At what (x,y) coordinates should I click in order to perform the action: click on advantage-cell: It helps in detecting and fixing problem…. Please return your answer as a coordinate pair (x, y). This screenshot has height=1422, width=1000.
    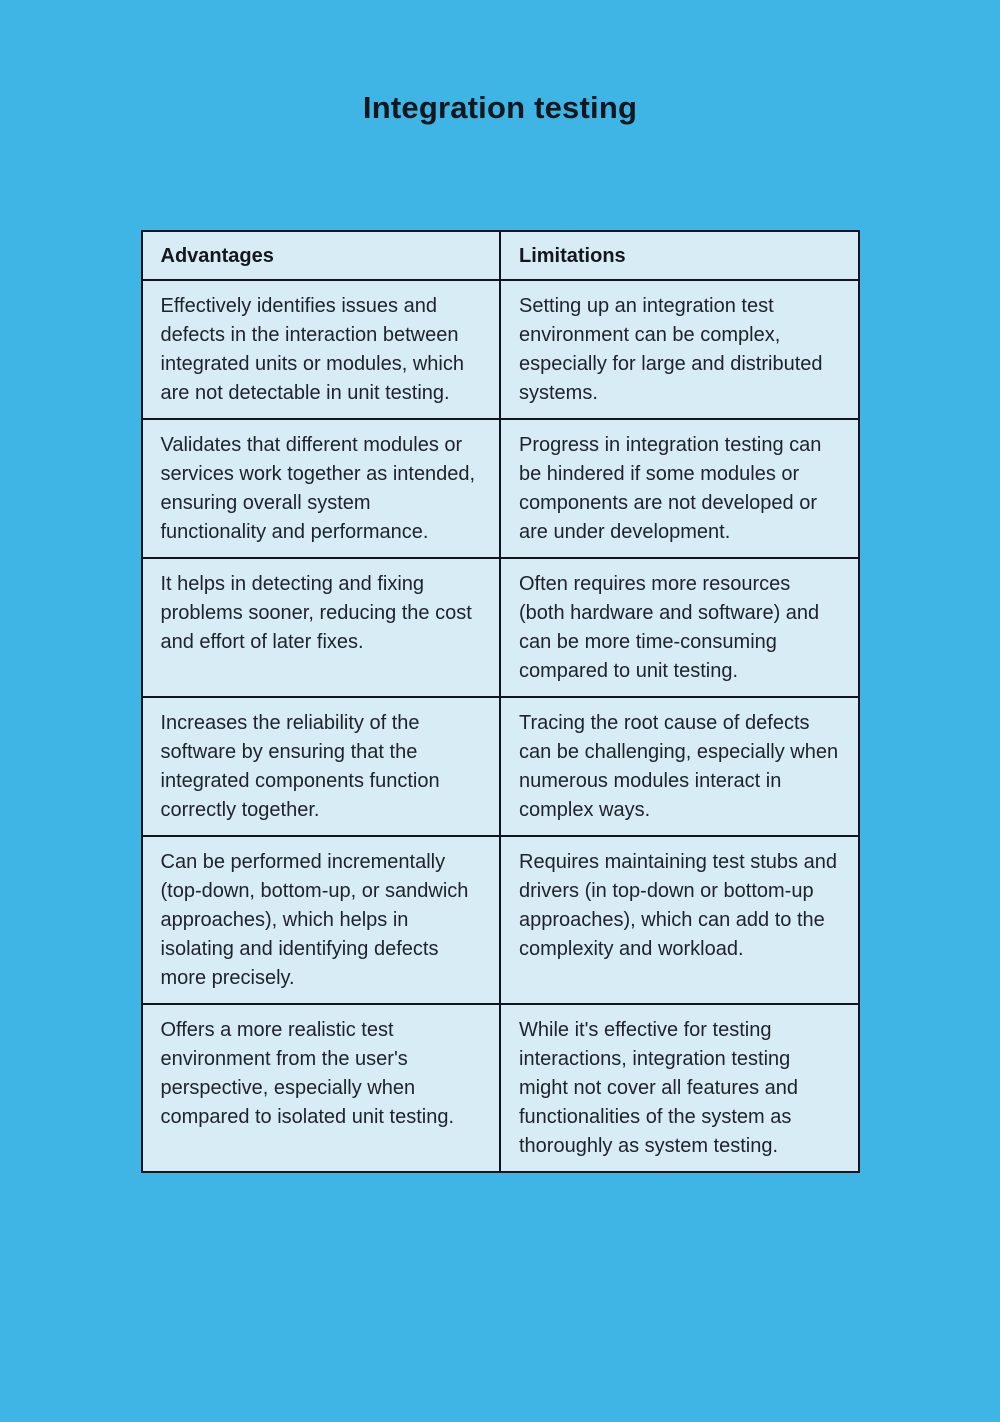
    Looking at the image, I should click on (320, 627).